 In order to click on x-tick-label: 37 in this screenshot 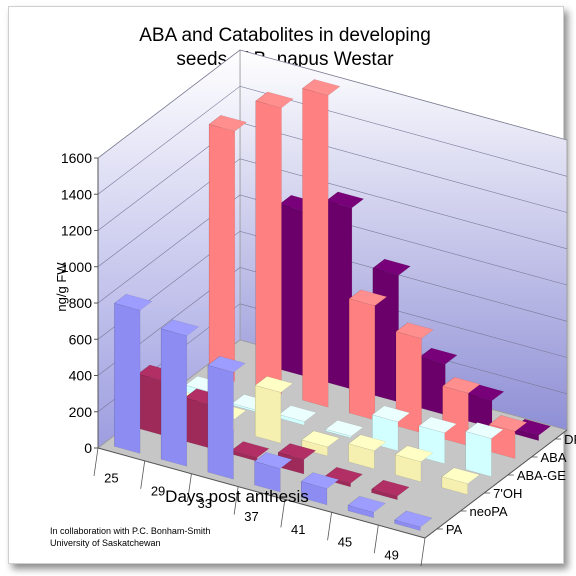, I will do `click(251, 516)`.